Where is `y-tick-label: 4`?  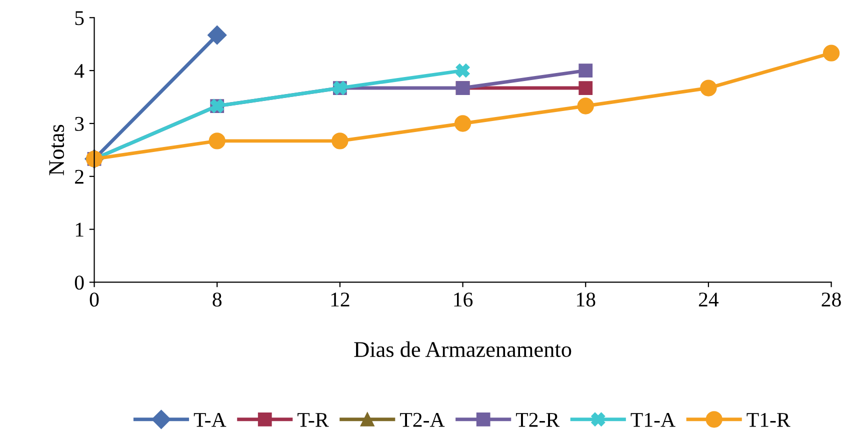
y-tick-label: 4 is located at coordinates (79, 71).